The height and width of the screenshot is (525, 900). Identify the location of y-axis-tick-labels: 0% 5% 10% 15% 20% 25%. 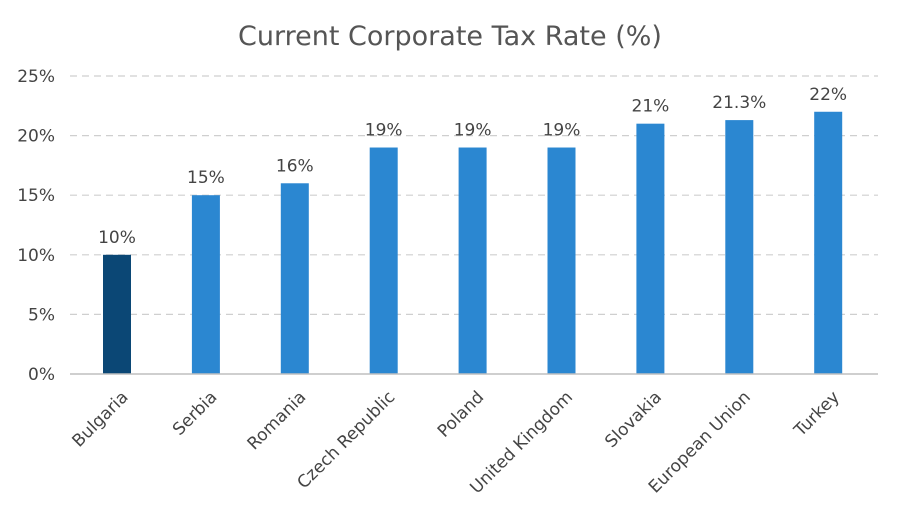
(36, 226).